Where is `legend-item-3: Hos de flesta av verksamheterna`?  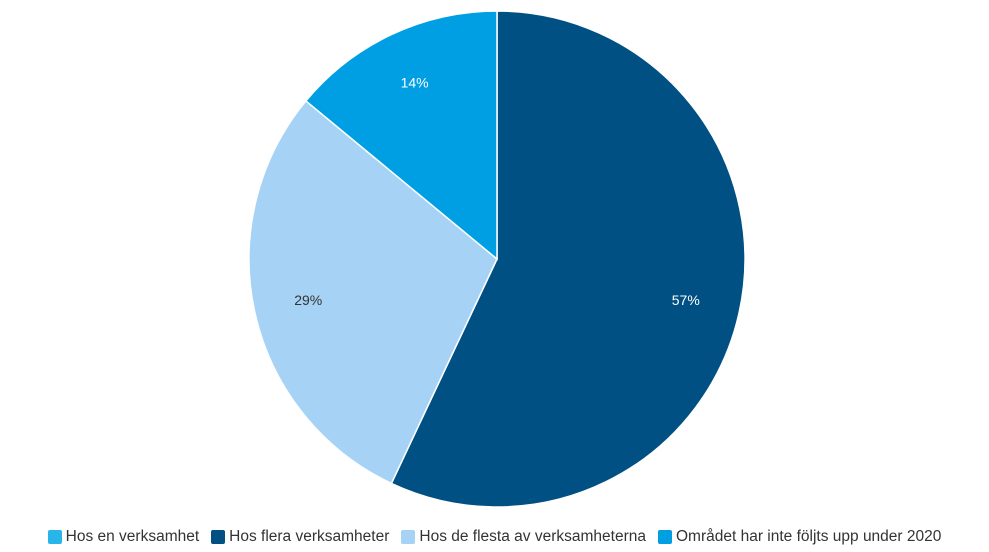 legend-item-3: Hos de flesta av verksamheterna is located at coordinates (523, 537).